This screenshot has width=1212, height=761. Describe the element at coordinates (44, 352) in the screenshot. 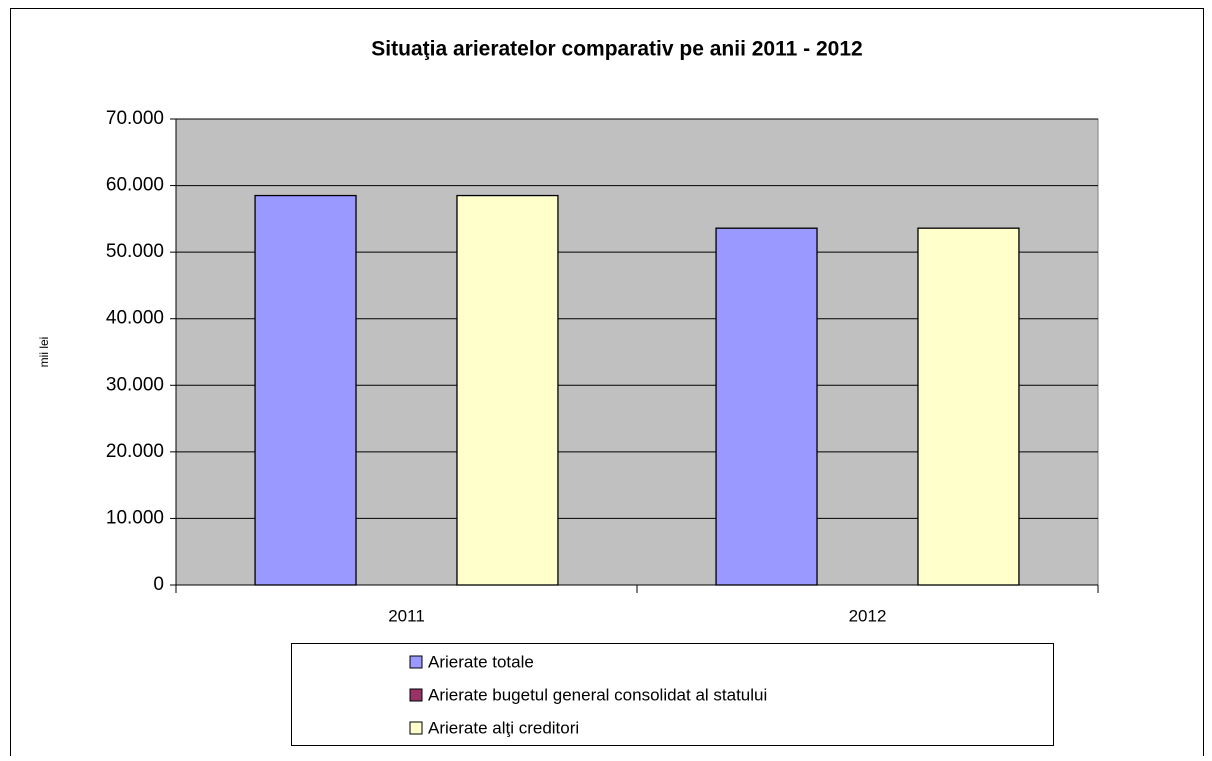

I see `y-axis-label: mii lei` at that location.